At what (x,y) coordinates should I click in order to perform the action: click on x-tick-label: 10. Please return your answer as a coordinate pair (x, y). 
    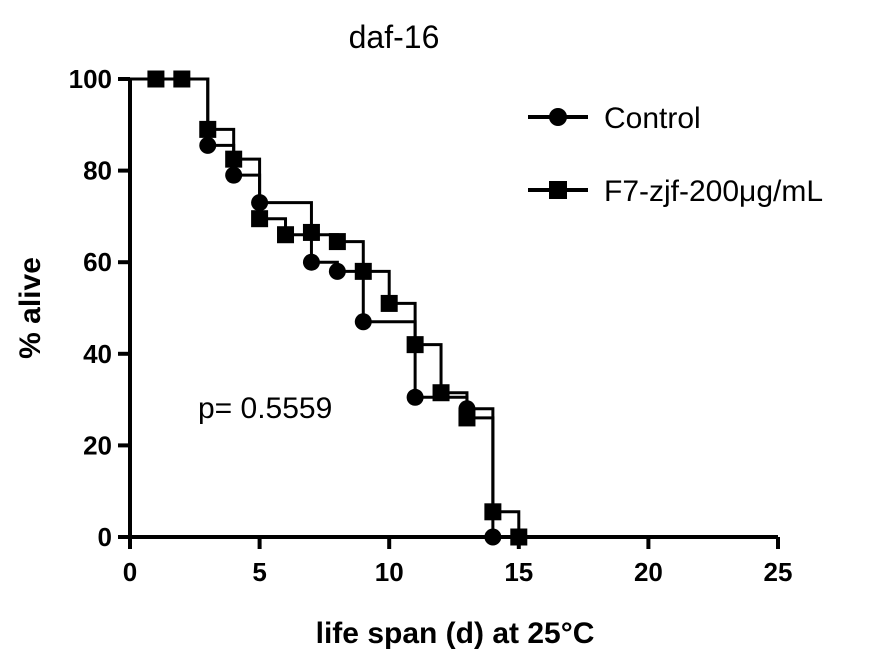
    Looking at the image, I should click on (389, 572).